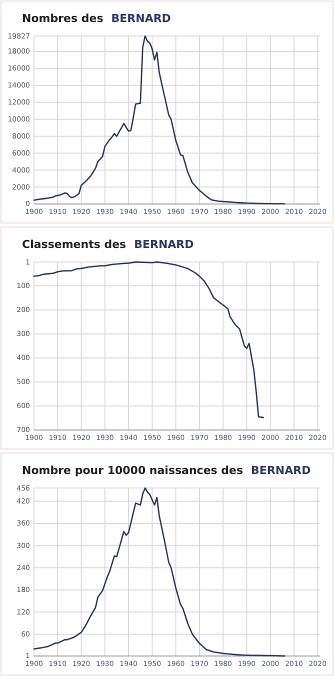 This screenshot has width=334, height=680. Describe the element at coordinates (133, 470) in the screenshot. I see `chart-title: Nombre pour 10000 naissances des` at that location.